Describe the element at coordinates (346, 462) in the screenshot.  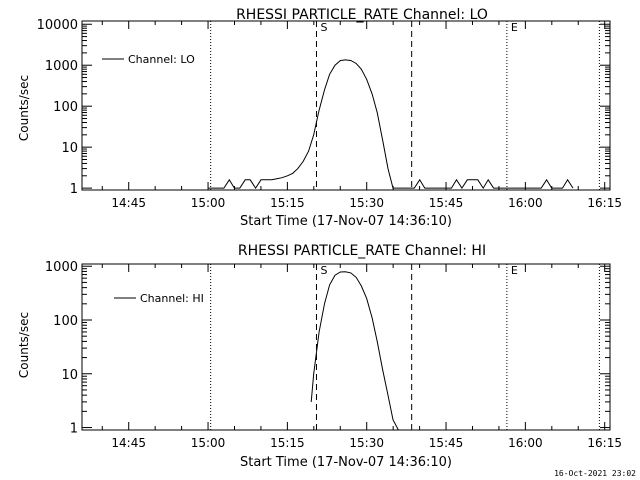
I see `x-axis-label-hi: Start Time (17-Nov-07 14:36:10)` at that location.